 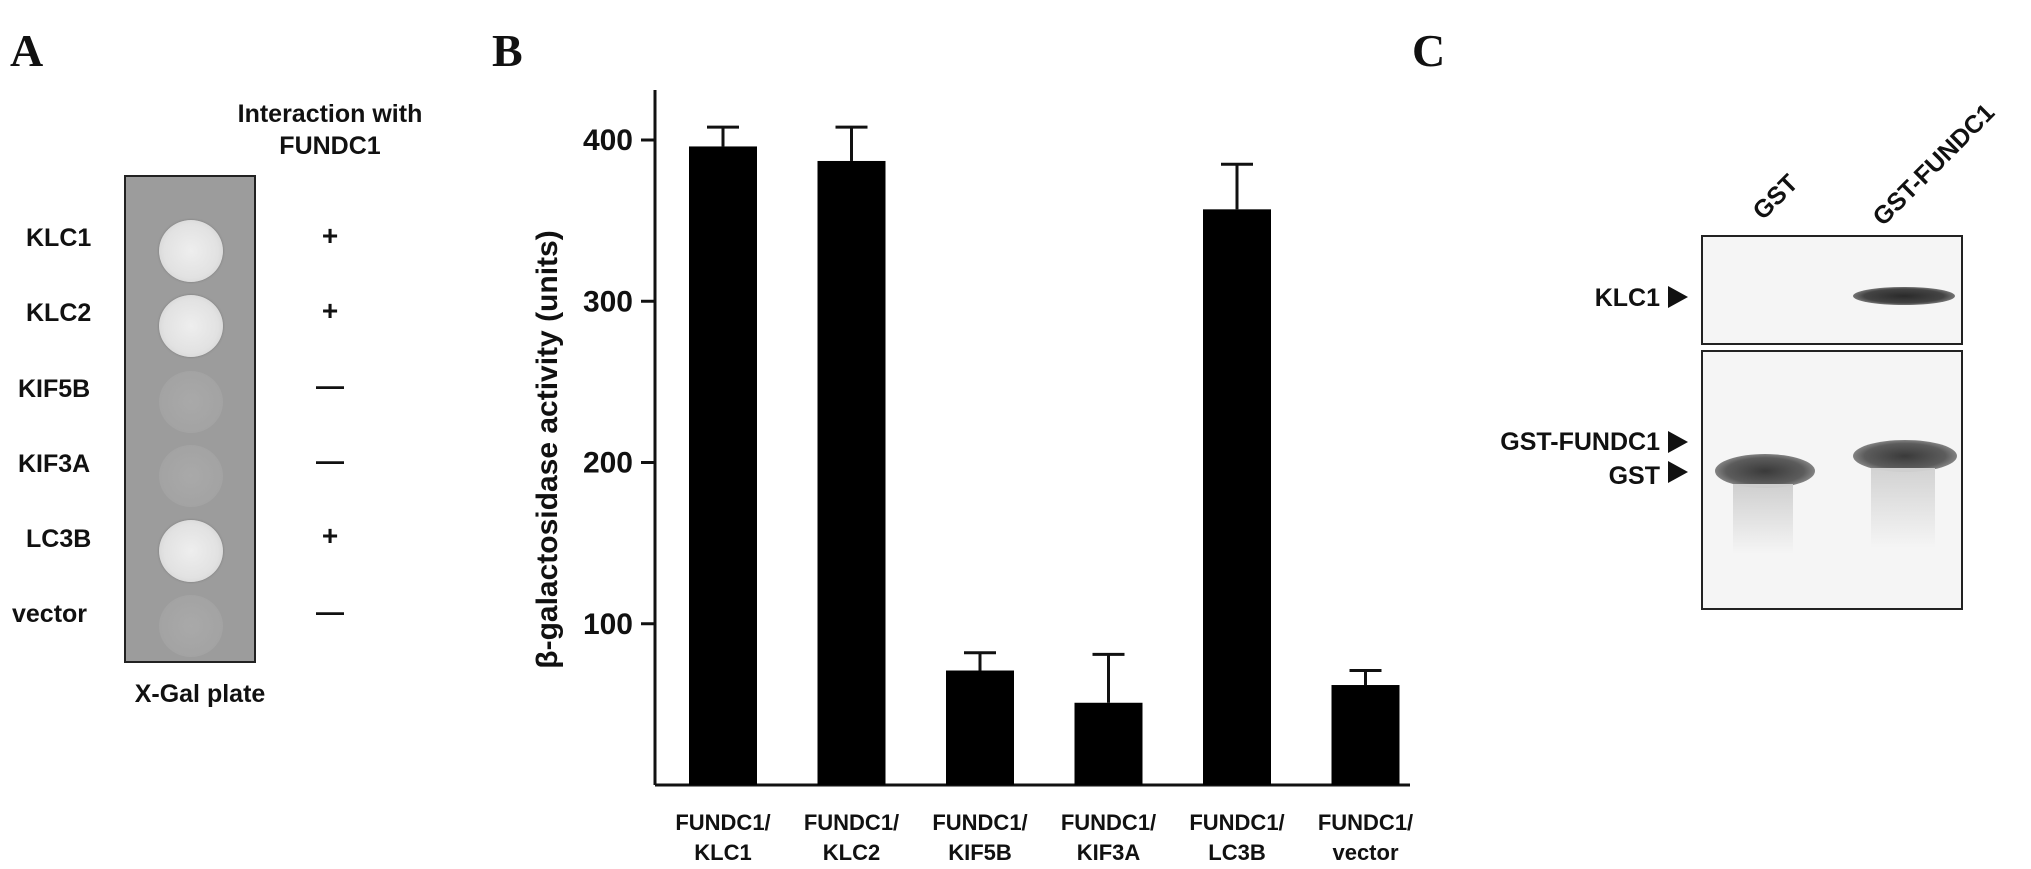 I want to click on plate-caption: X-Gal plate, so click(x=200, y=694).